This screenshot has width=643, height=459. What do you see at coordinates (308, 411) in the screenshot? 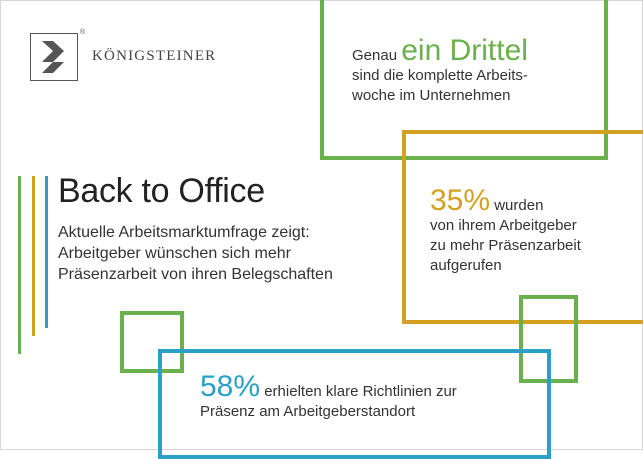
I see `stat-58-line: Präsenz am Arbeitgeberstandort` at bounding box center [308, 411].